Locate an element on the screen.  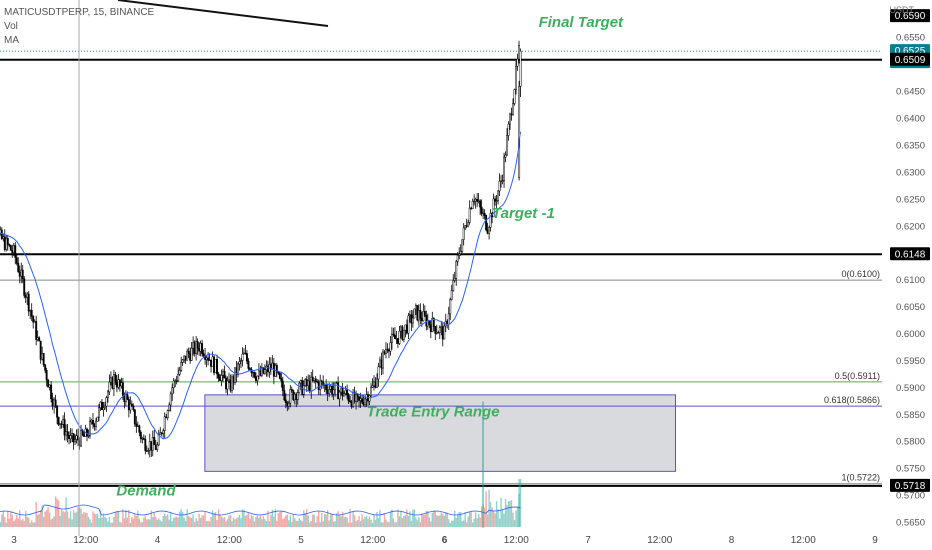
currency-label: USDT is located at coordinates (902, 10).